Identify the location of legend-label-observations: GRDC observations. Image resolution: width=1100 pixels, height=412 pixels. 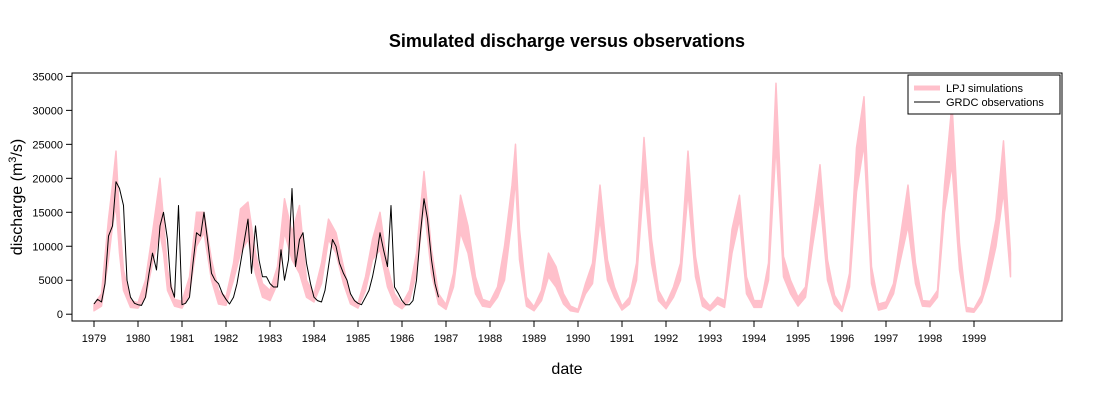
(995, 103).